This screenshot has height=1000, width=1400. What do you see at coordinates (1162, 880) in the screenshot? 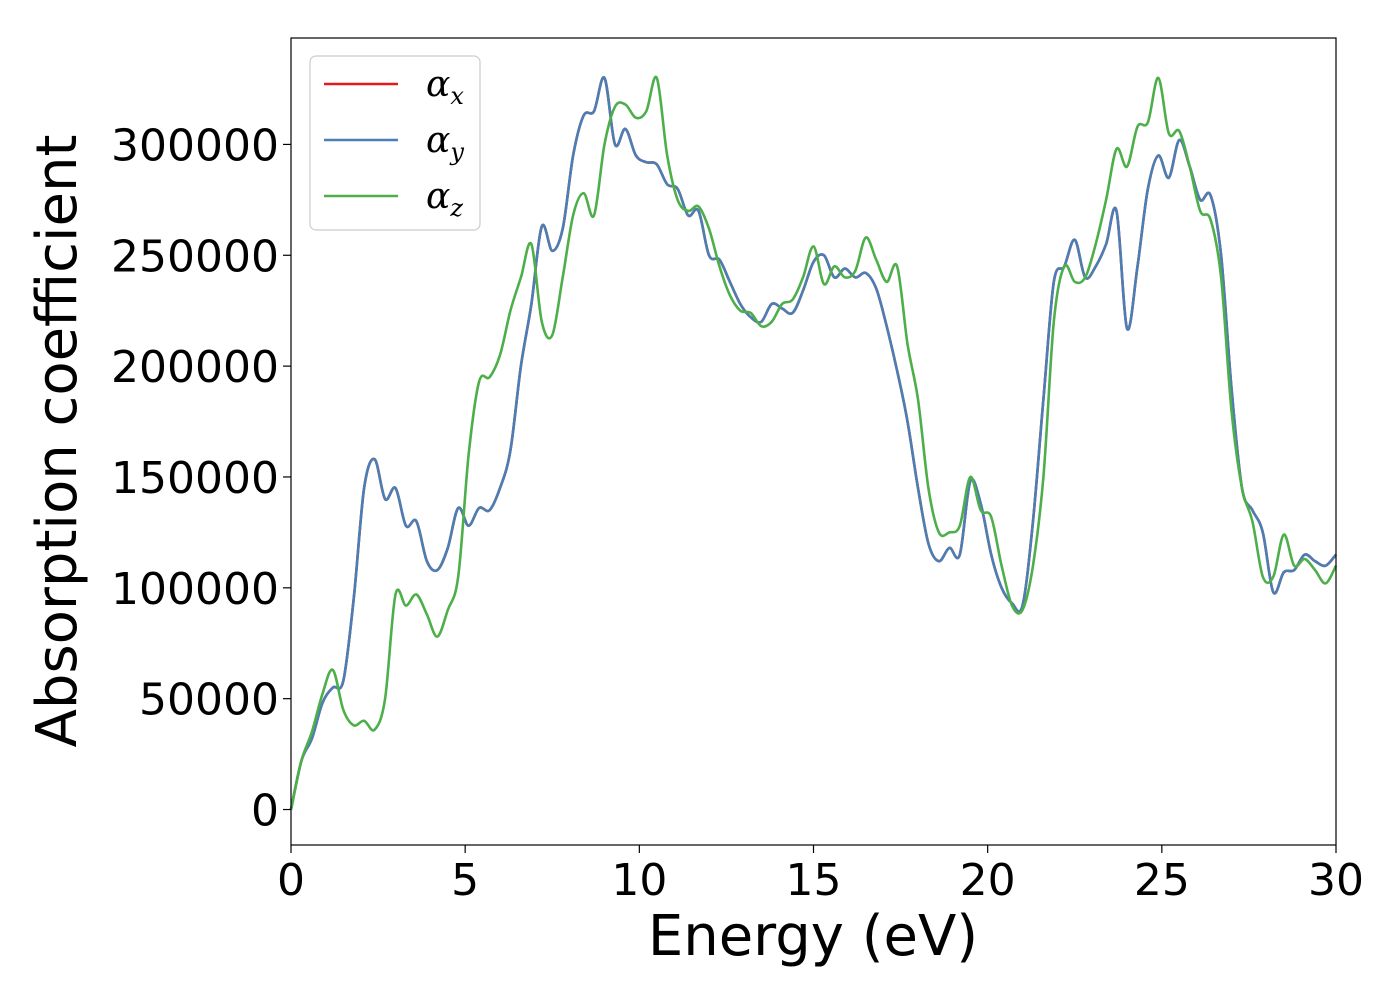
I see `x-tick-label: 25` at bounding box center [1162, 880].